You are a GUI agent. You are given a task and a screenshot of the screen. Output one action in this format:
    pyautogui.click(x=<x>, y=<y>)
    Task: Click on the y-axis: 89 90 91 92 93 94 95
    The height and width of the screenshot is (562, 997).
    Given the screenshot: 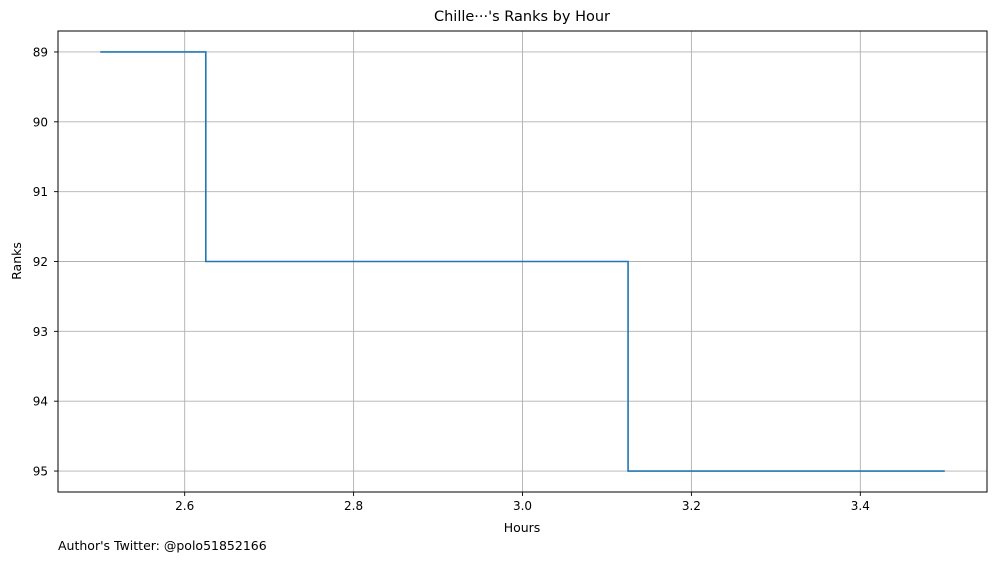 What is the action you would take?
    pyautogui.click(x=45, y=262)
    